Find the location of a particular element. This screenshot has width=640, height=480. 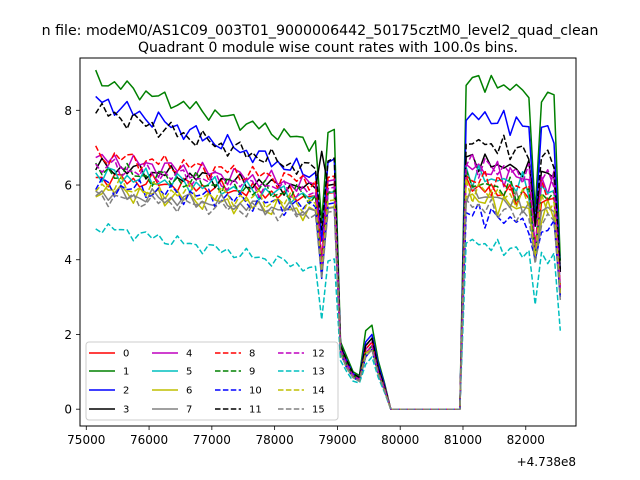

legend-label-8: 8 is located at coordinates (252, 354).